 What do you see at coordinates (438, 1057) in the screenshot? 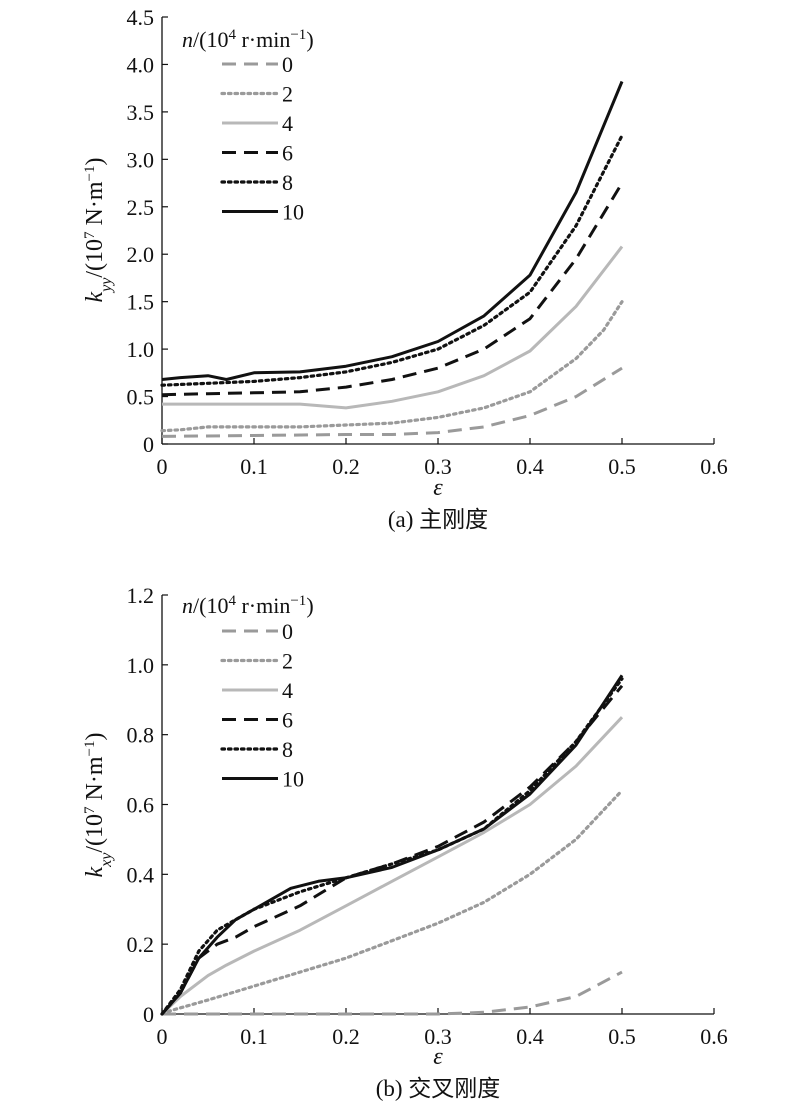
I see `panel-b-x-axis-label: ε` at bounding box center [438, 1057].